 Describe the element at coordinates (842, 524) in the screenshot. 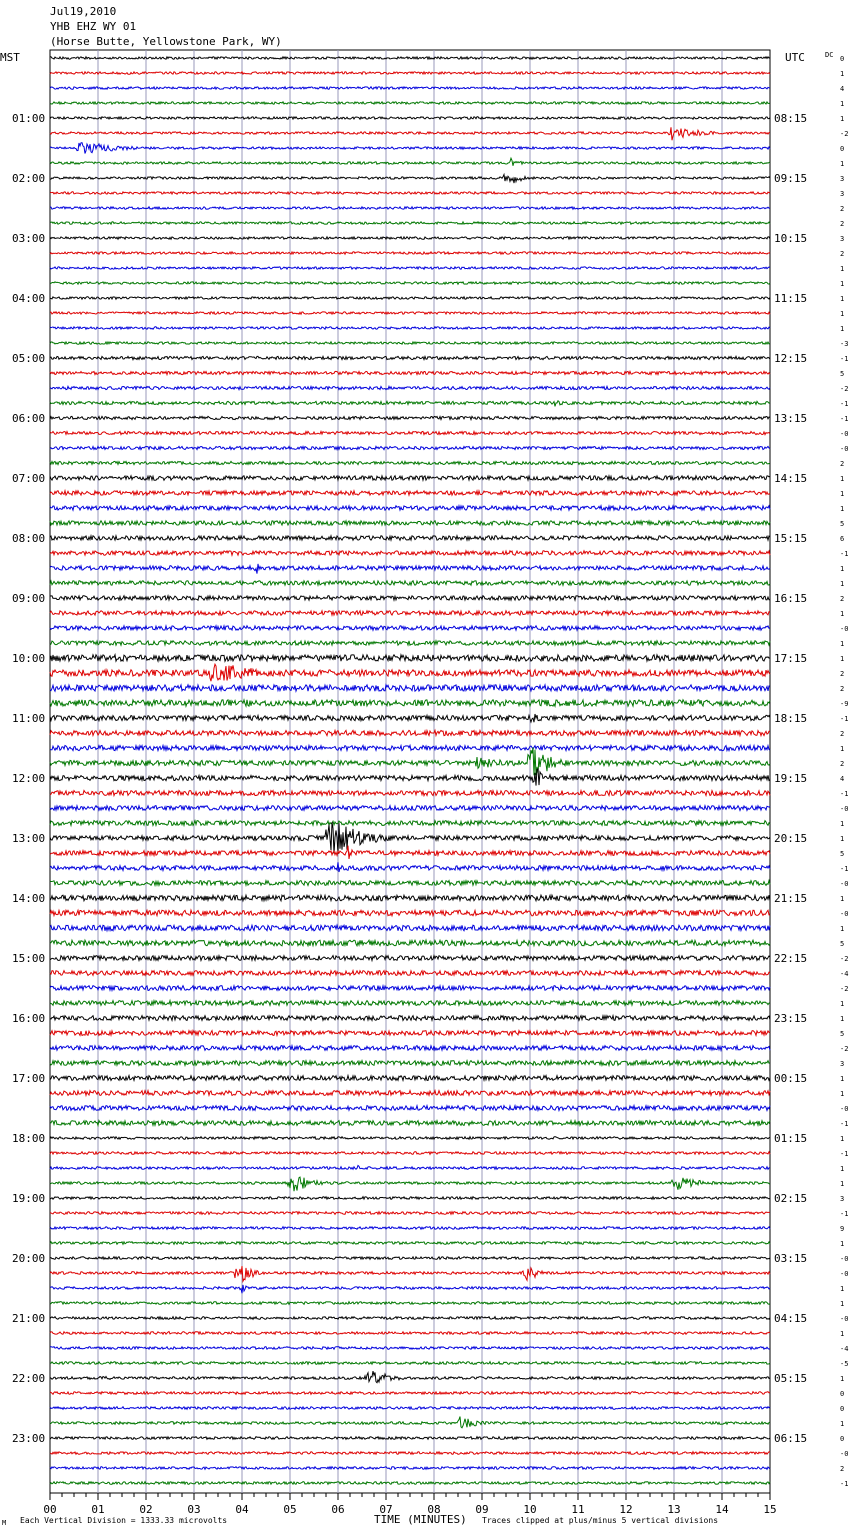

I see `dc-offset-label: 5` at that location.